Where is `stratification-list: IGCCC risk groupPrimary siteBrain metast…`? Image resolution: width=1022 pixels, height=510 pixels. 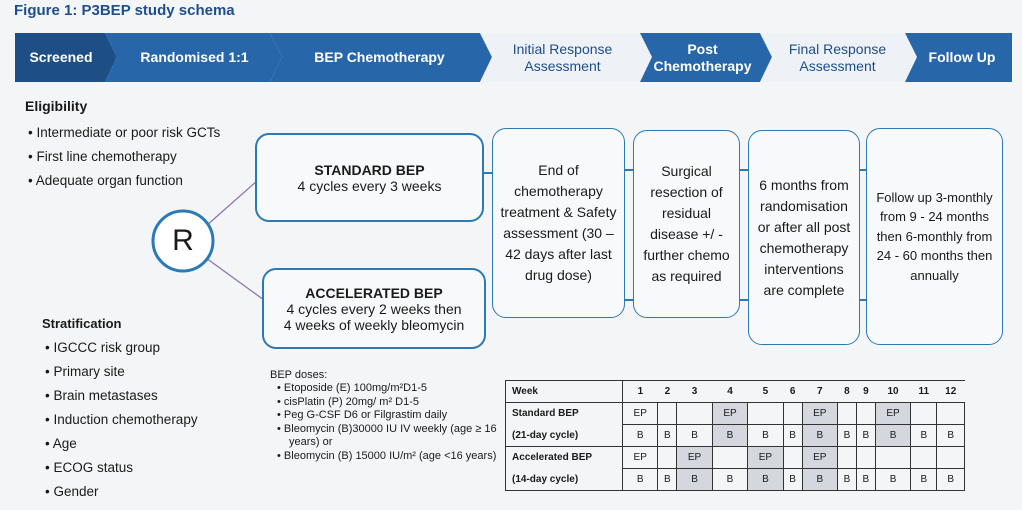
stratification-list: IGCCC risk groupPrimary siteBrain metast… is located at coordinates (121, 423).